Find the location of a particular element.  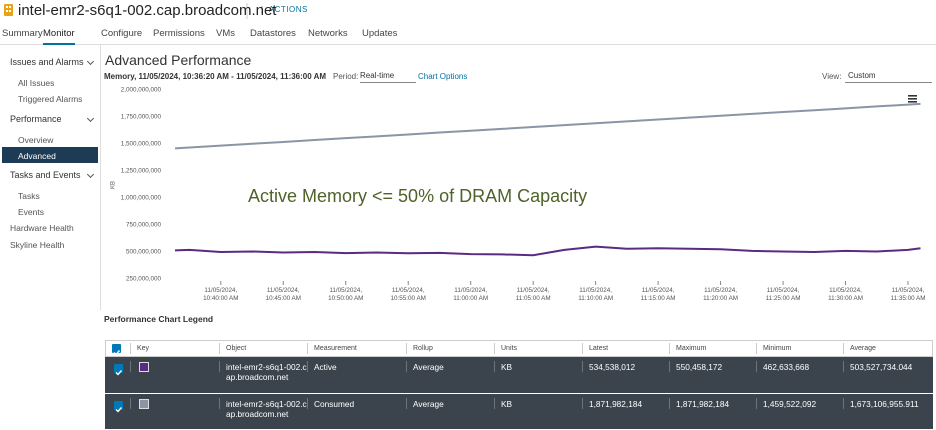

sidebar-item: Advanced is located at coordinates (37, 156).